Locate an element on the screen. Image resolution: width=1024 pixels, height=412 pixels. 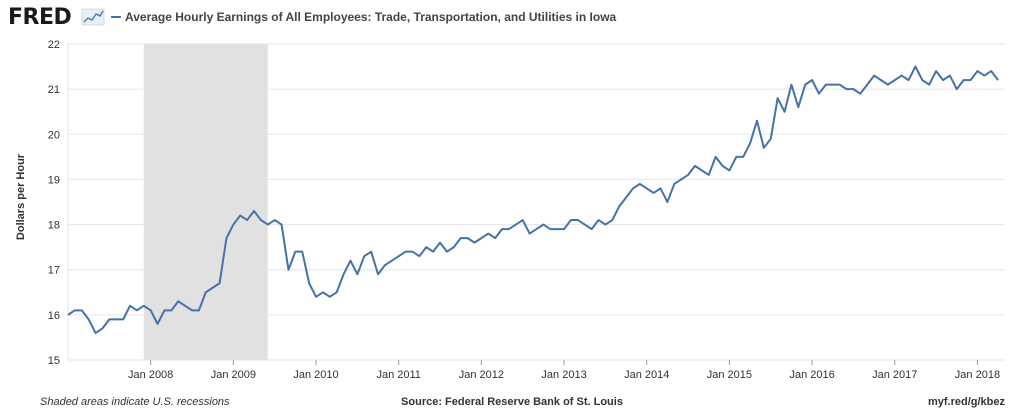
recession-note: Shaded areas indicate U.S. recessions is located at coordinates (135, 402).